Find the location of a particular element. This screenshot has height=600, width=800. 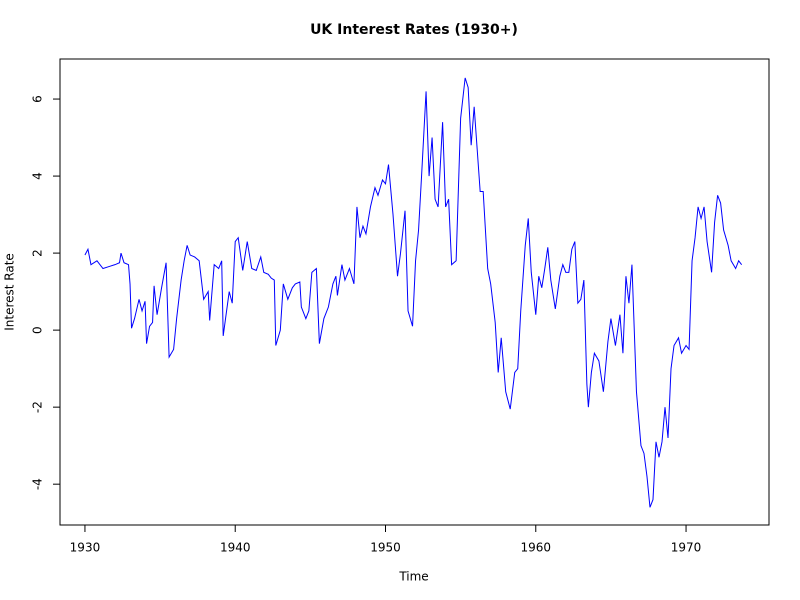

y-tick-label: 2 is located at coordinates (38, 253).